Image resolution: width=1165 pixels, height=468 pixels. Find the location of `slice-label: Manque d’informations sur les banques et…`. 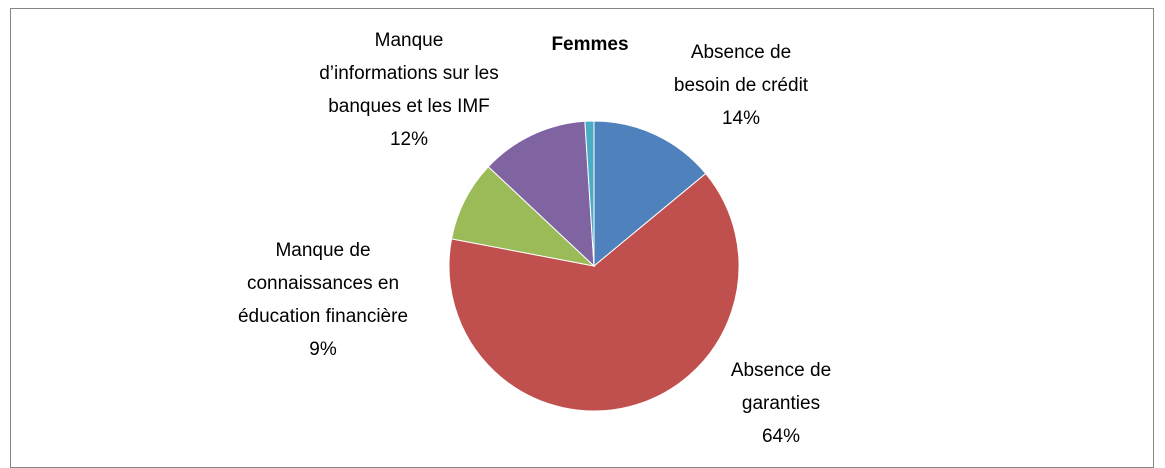

slice-label: Manque d’informations sur les banques et… is located at coordinates (409, 90).